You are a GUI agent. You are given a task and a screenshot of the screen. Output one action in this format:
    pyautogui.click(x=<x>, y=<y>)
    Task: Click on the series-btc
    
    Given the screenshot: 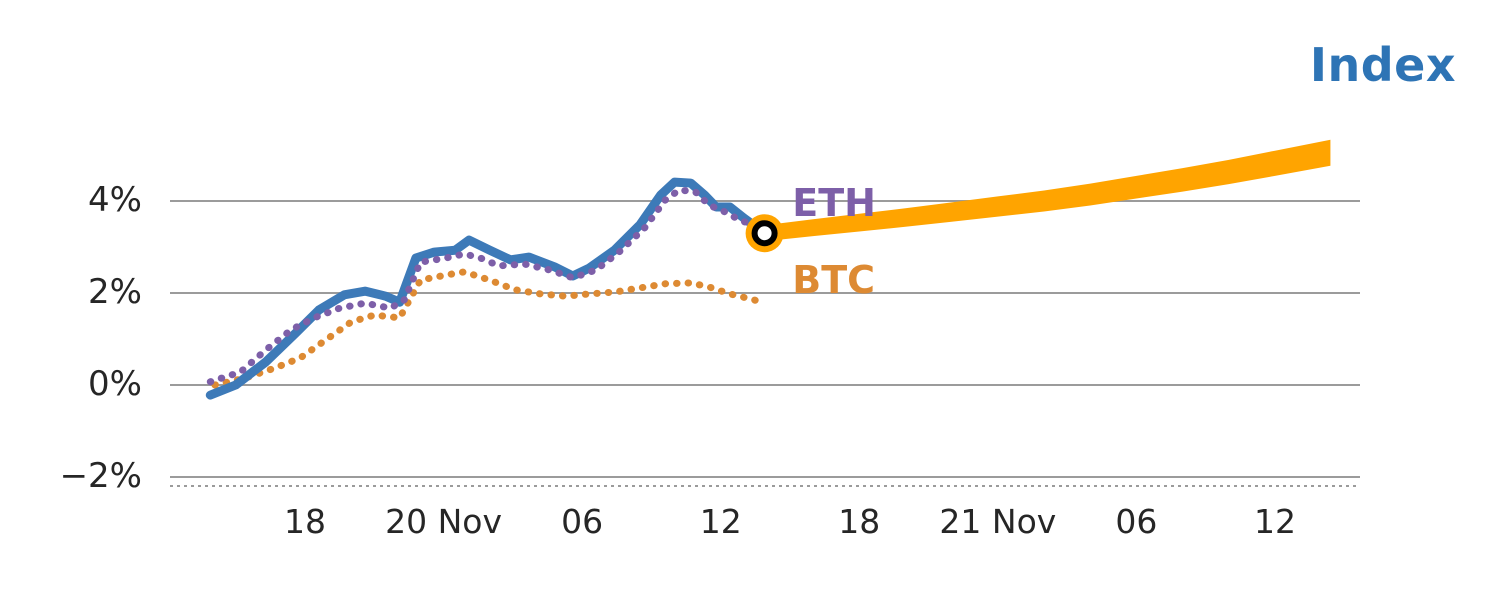 What is the action you would take?
    pyautogui.click(x=488, y=328)
    